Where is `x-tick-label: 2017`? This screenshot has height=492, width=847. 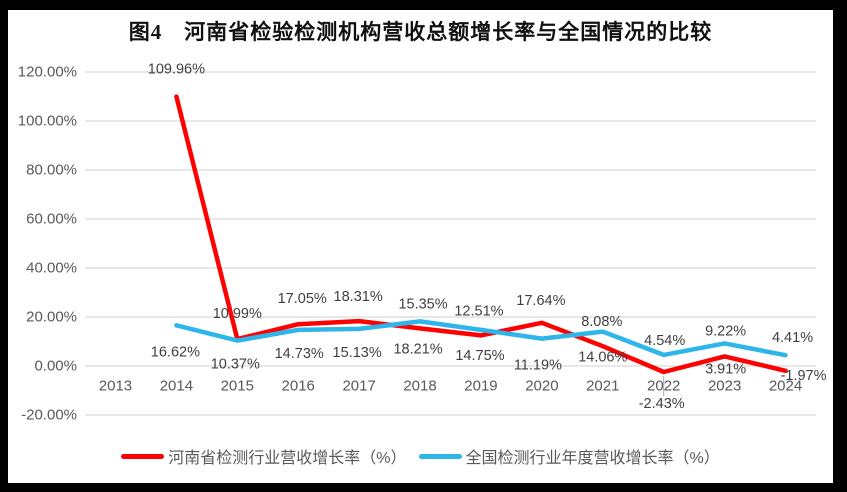 x-tick-label: 2017 is located at coordinates (358, 386).